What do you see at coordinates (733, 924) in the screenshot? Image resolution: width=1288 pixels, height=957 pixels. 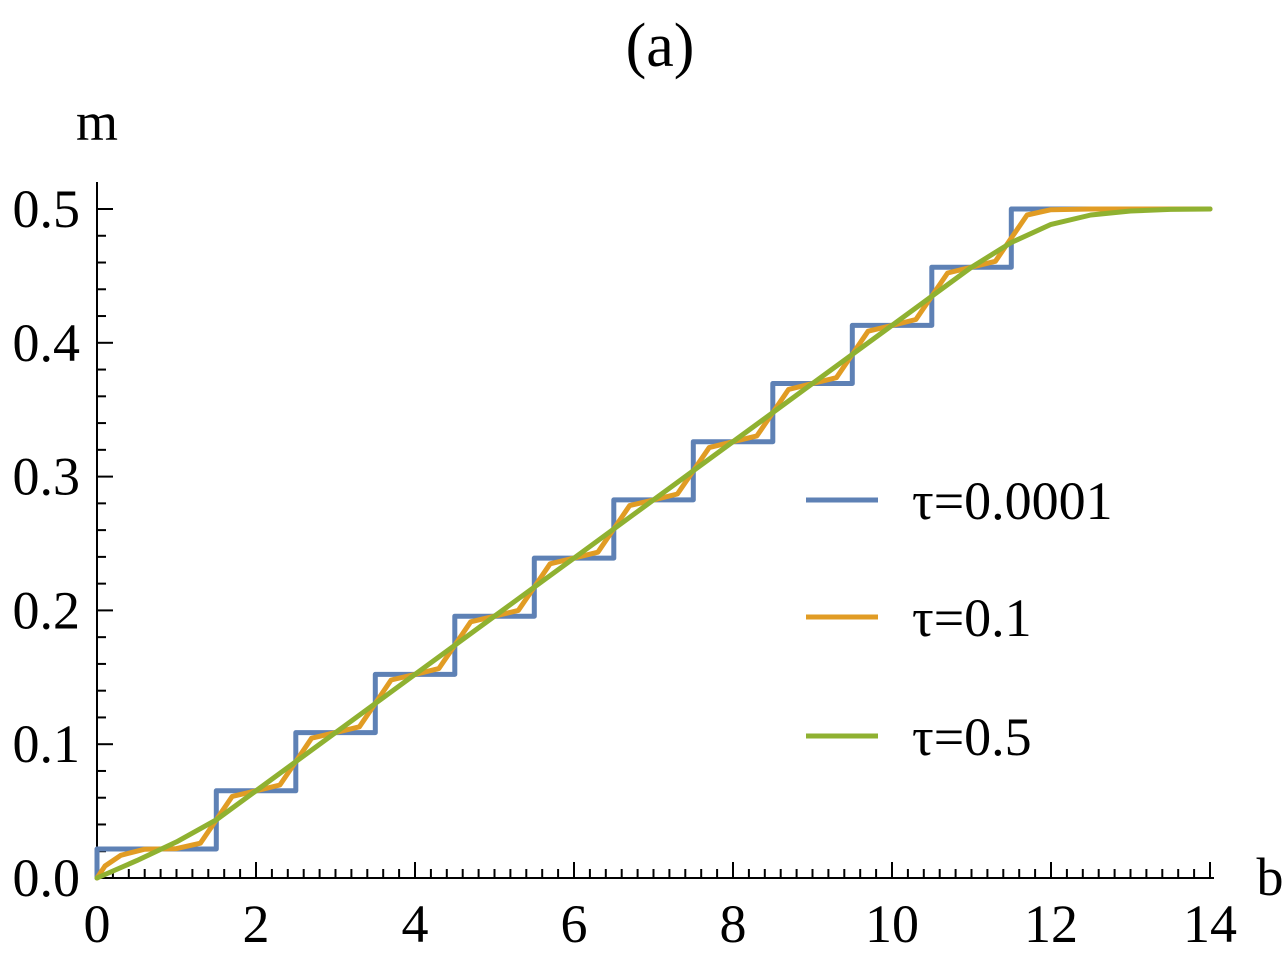 I see `x-tick-label: 8` at bounding box center [733, 924].